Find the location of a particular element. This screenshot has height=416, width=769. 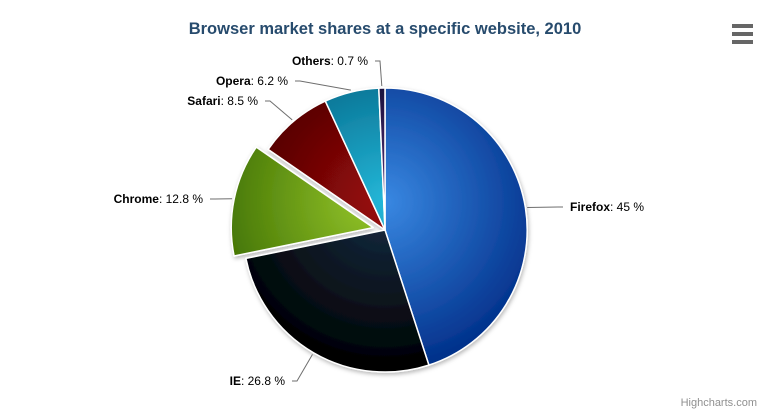

label-connector-safari is located at coordinates (279, 110).